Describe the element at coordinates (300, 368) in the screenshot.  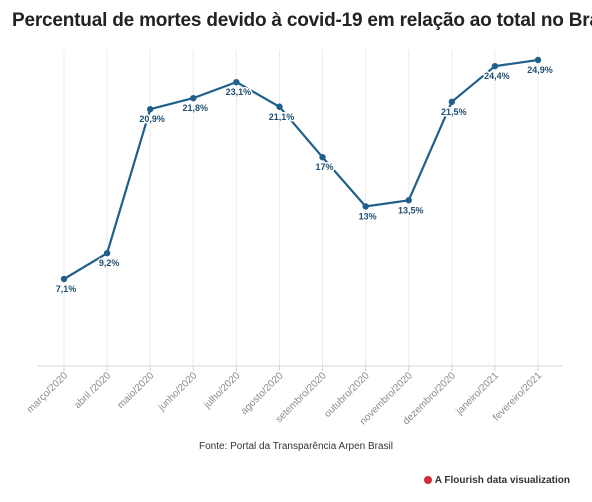
I see `x-axis` at that location.